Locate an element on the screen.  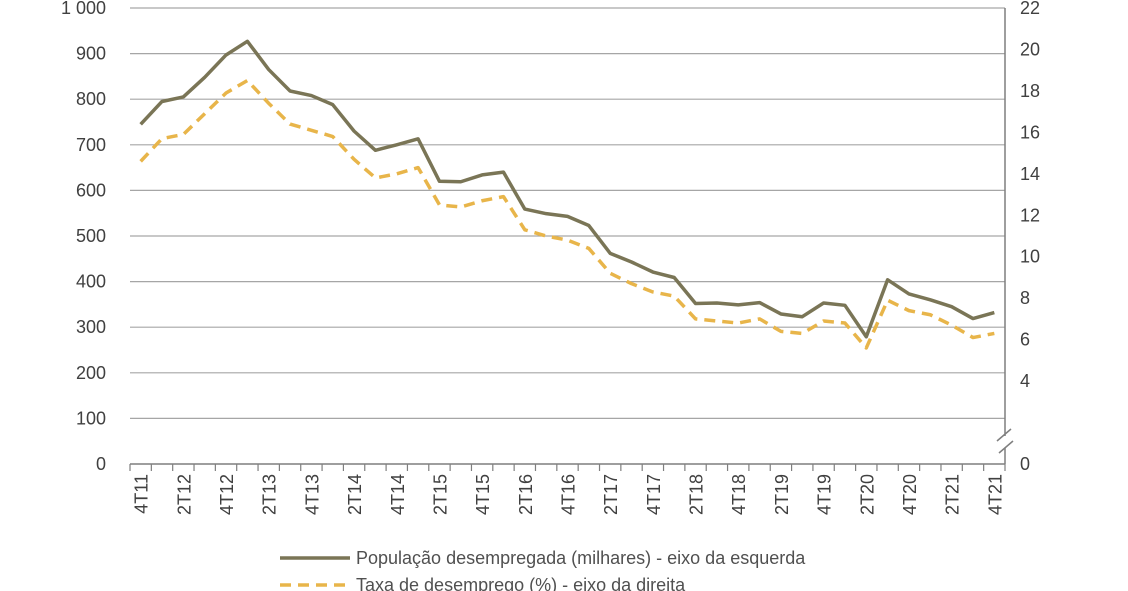
left-tick-label: 1 000 is located at coordinates (83, 9).